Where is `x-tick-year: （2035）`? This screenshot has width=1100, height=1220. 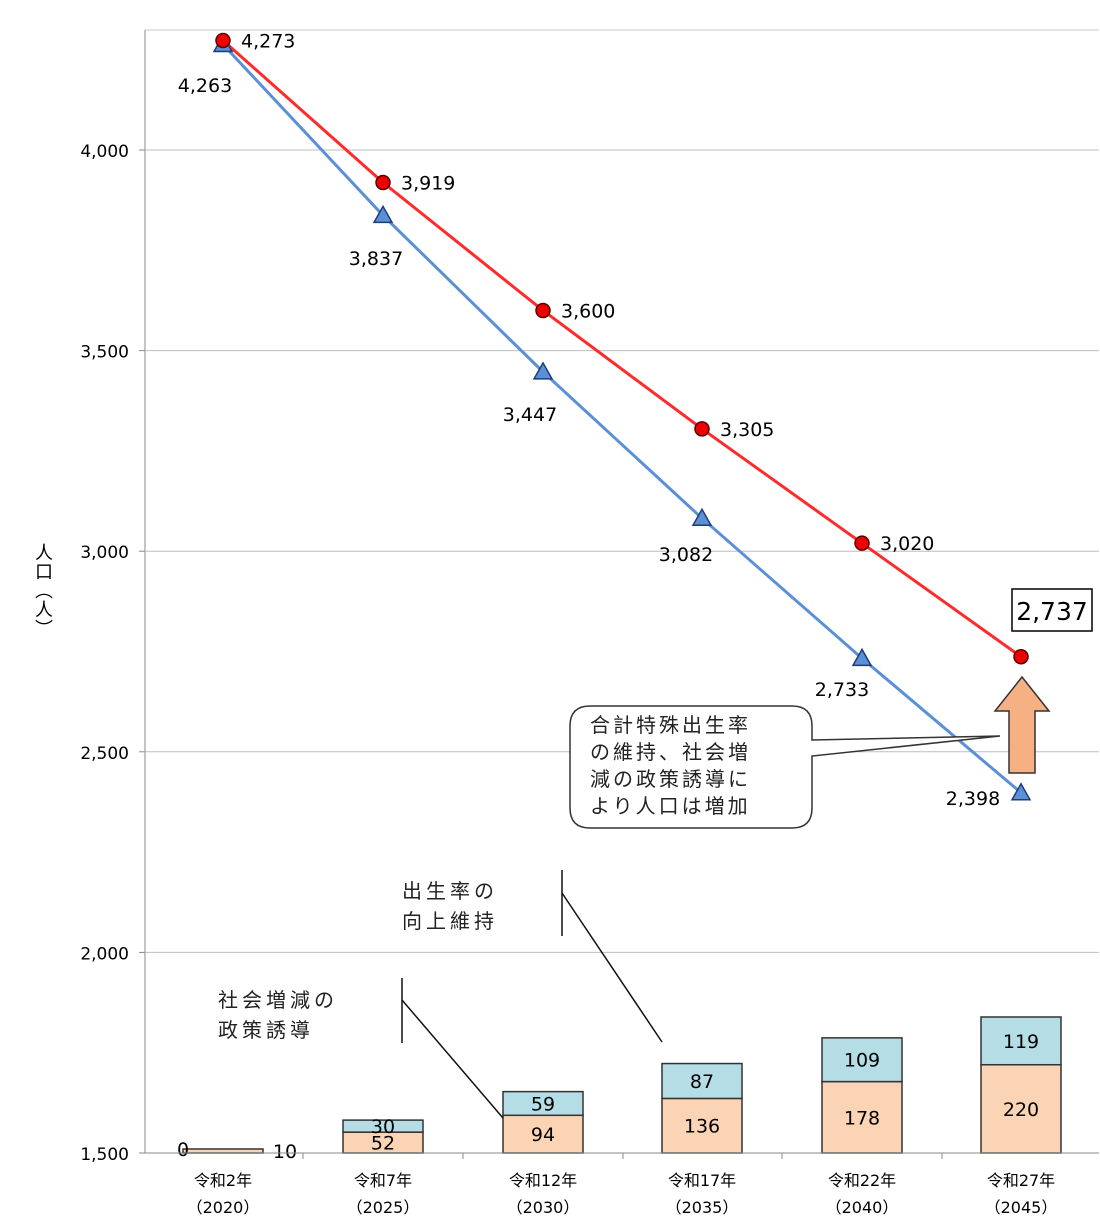 x-tick-year: （2035） is located at coordinates (702, 1207).